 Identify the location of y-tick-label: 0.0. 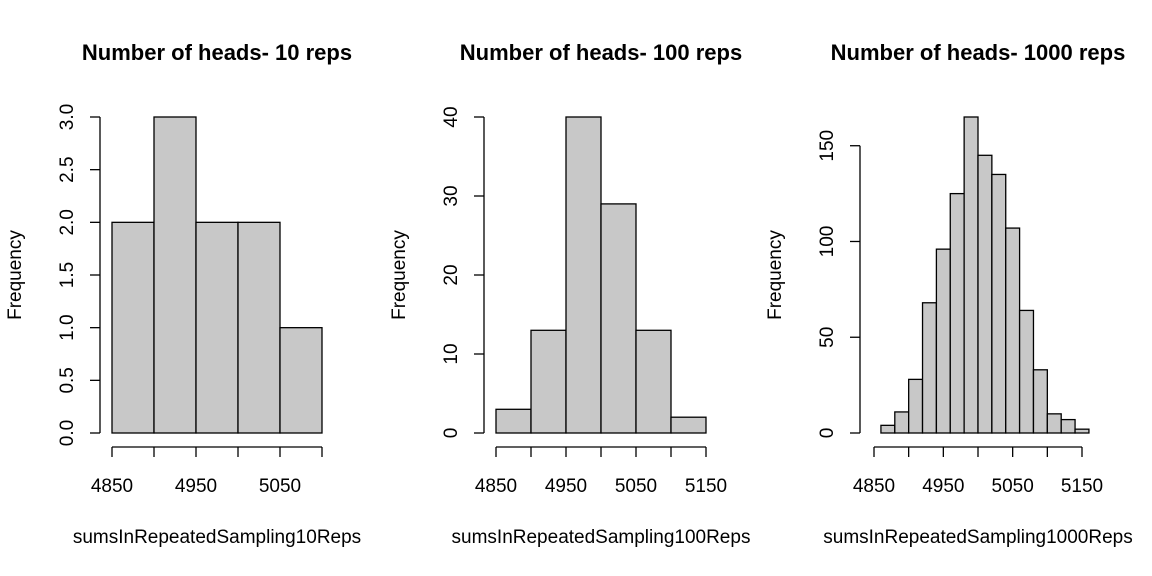
(67, 433).